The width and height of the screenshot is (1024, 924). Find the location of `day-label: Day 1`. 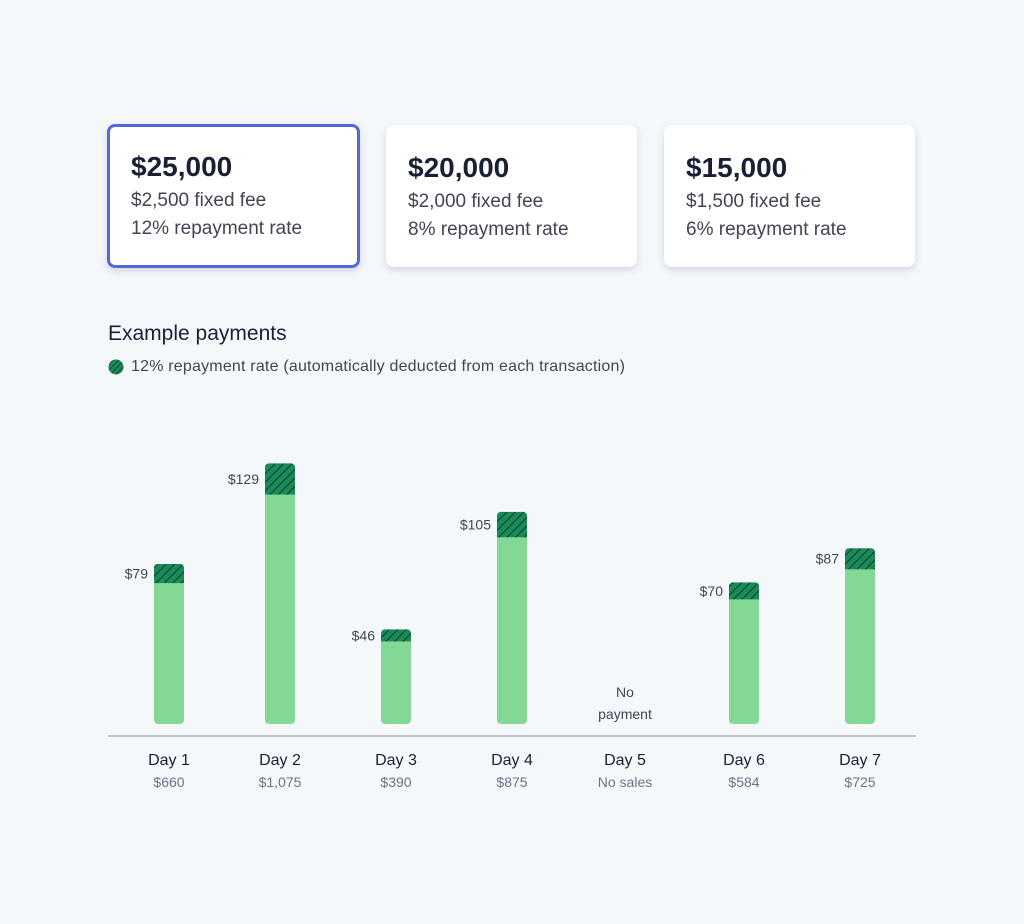

day-label: Day 1 is located at coordinates (169, 760).